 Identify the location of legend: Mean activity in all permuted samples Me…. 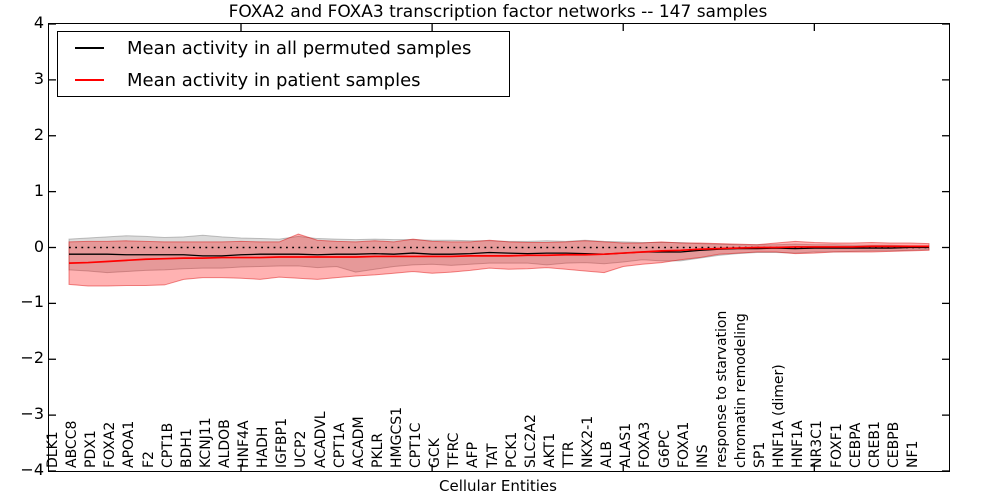
(283, 64).